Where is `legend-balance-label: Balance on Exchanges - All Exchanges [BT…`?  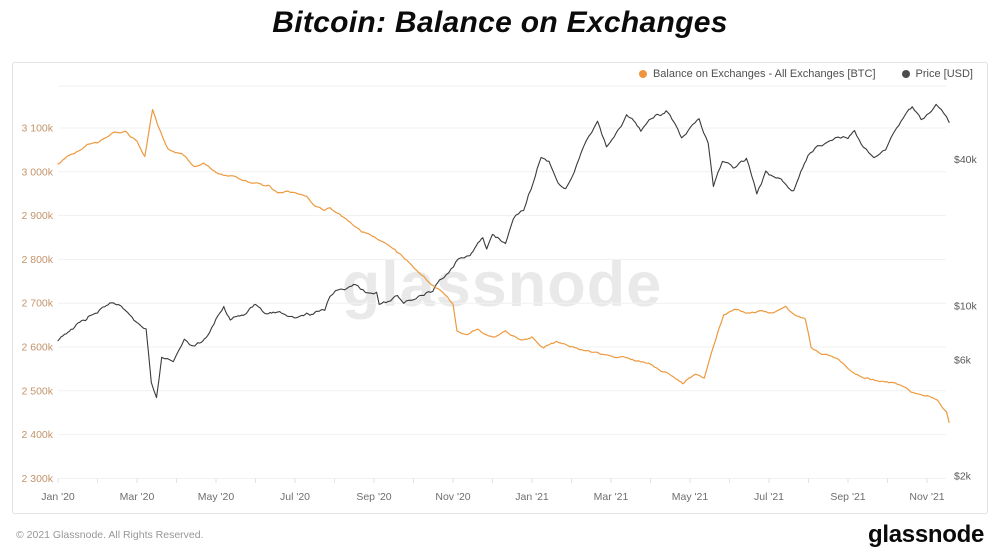
legend-balance-label: Balance on Exchanges - All Exchanges [BT… is located at coordinates (764, 74).